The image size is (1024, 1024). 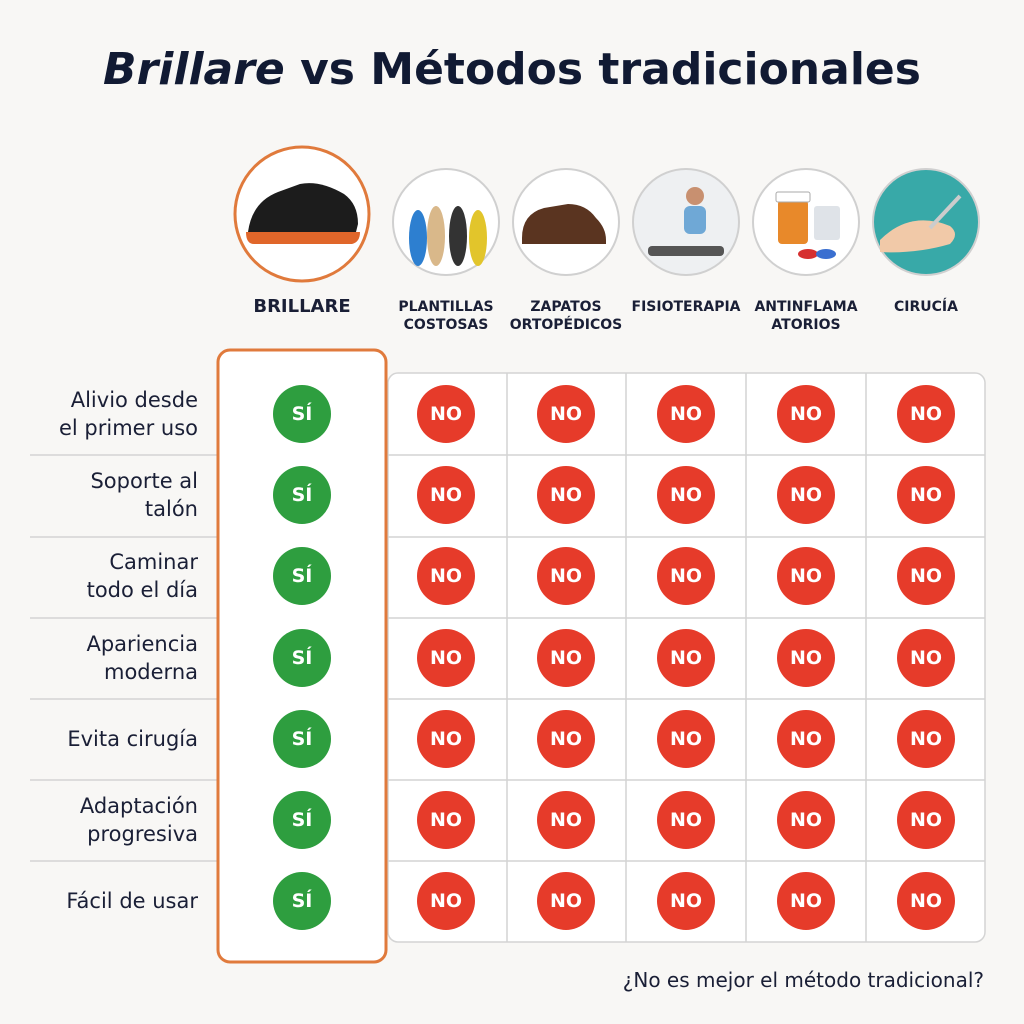 What do you see at coordinates (302, 214) in the screenshot?
I see `icon-brillare` at bounding box center [302, 214].